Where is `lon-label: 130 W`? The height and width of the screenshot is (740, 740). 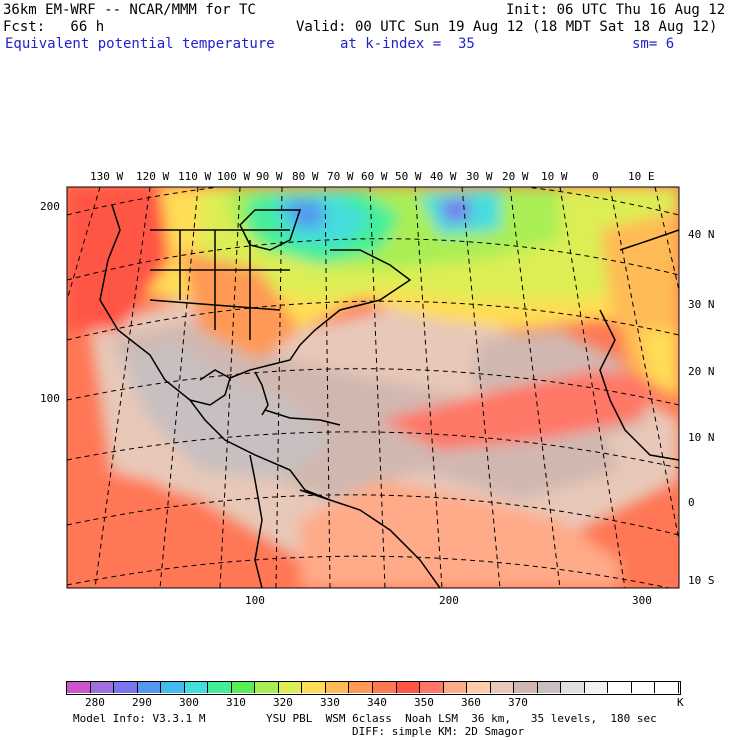
lon-label: 130 W is located at coordinates (107, 176).